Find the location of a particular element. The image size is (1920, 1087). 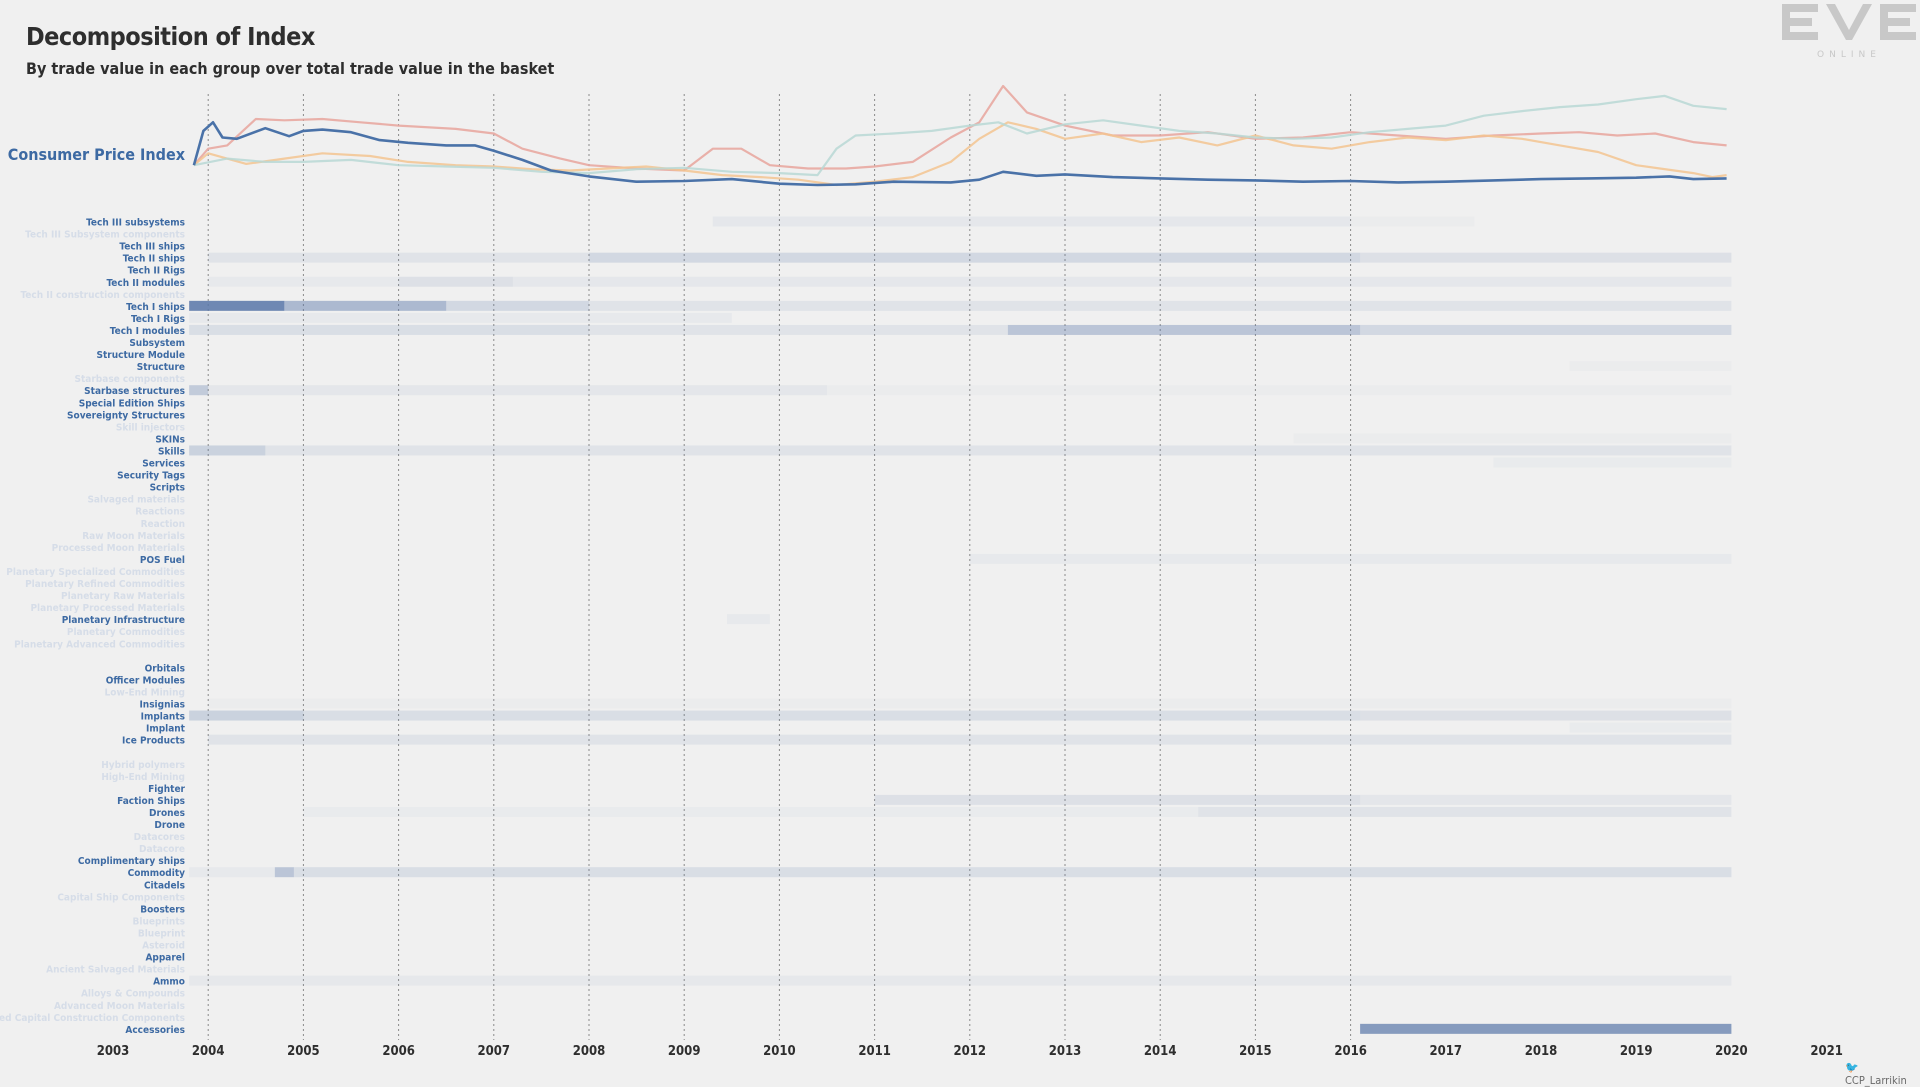

row-label: Structure is located at coordinates (161, 367).